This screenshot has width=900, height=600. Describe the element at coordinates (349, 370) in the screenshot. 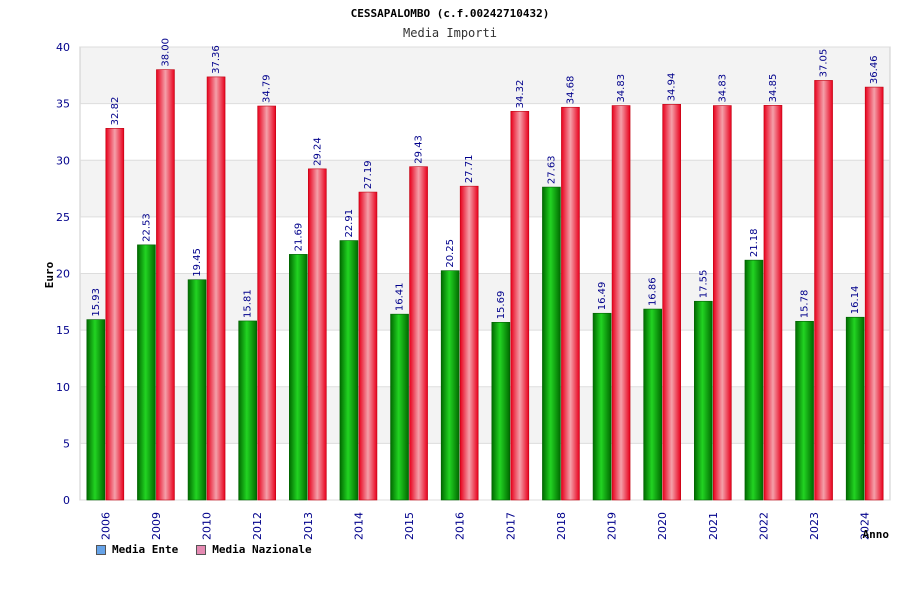

I see `bar-media-ente-2014` at that location.